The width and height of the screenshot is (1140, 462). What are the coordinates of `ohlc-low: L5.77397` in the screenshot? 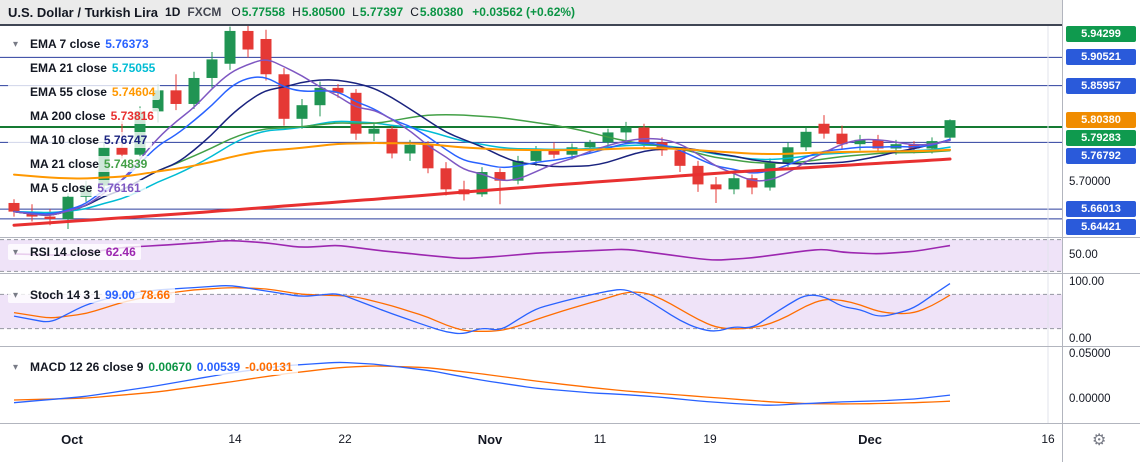 It's located at (378, 12).